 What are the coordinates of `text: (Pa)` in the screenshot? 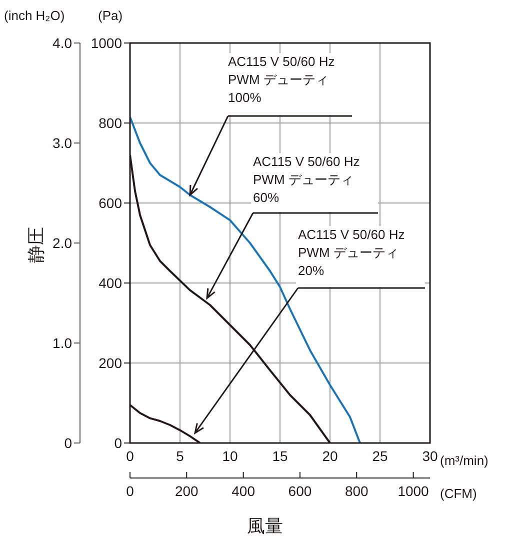 It's located at (110, 15).